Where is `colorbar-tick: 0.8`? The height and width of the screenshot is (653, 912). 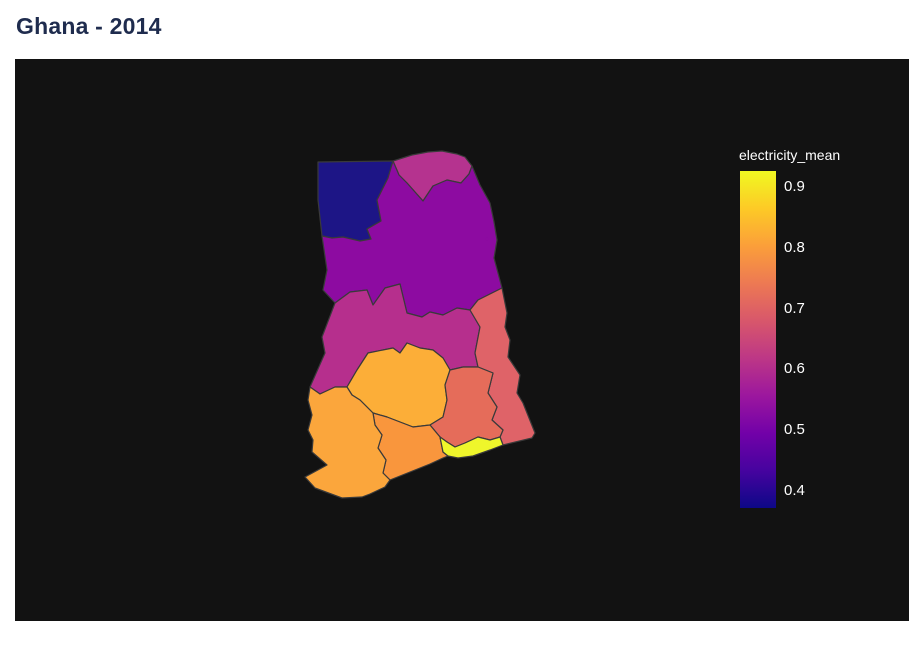 colorbar-tick: 0.8 is located at coordinates (794, 247).